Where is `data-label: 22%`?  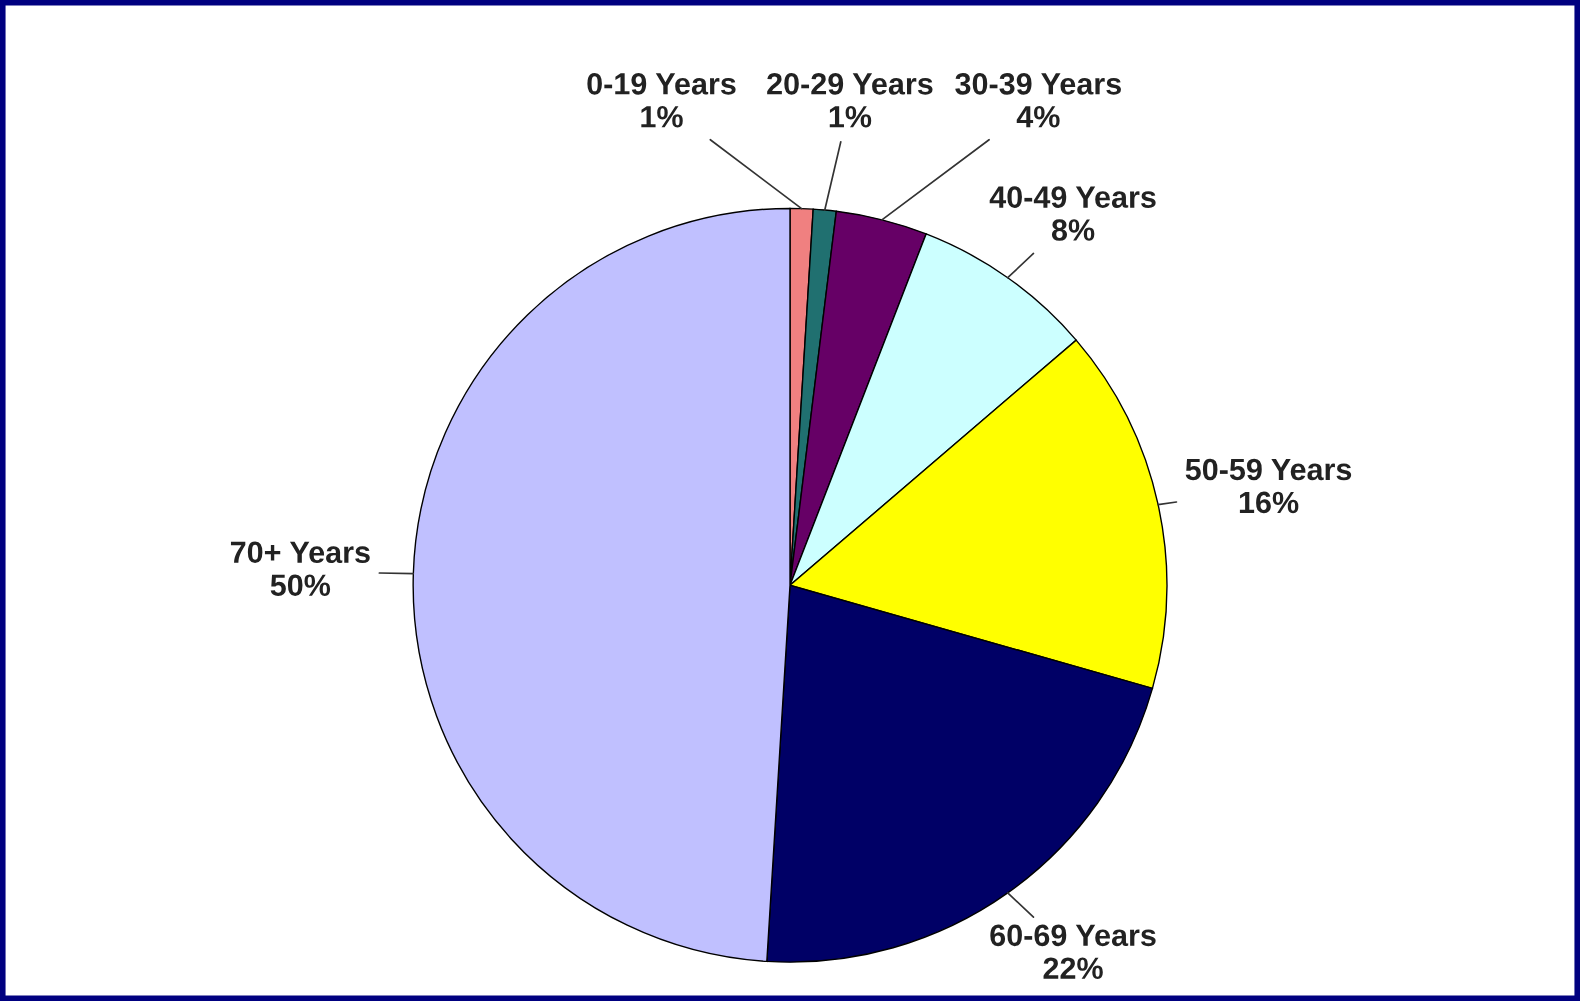 data-label: 22% is located at coordinates (1073, 968).